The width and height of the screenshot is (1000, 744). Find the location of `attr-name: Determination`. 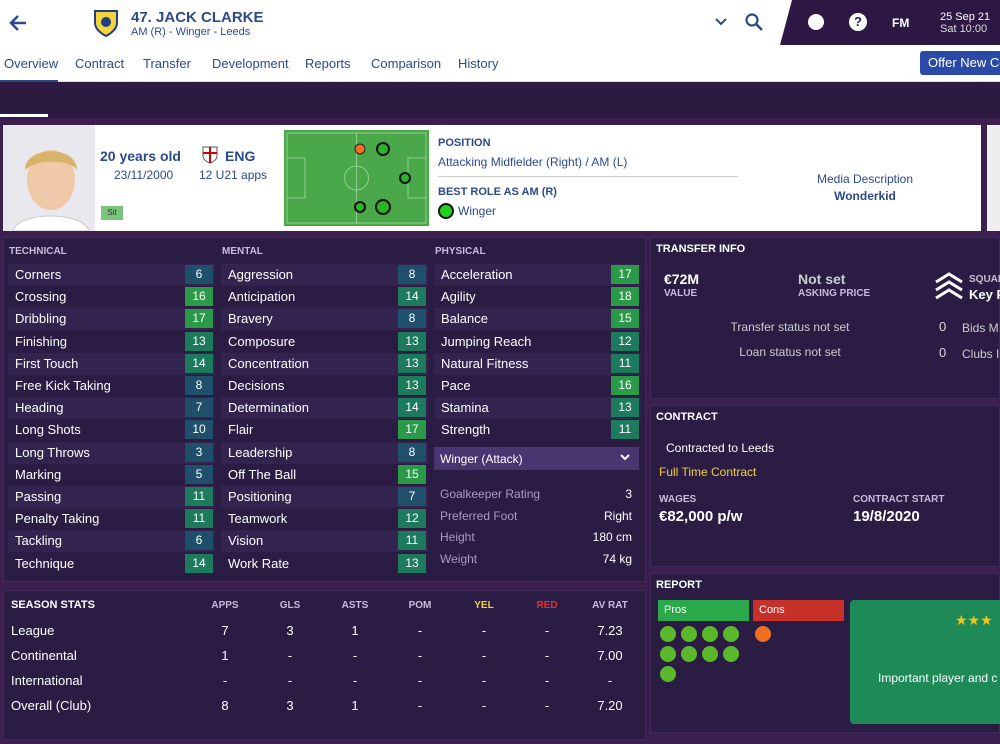

attr-name: Determination is located at coordinates (268, 408).